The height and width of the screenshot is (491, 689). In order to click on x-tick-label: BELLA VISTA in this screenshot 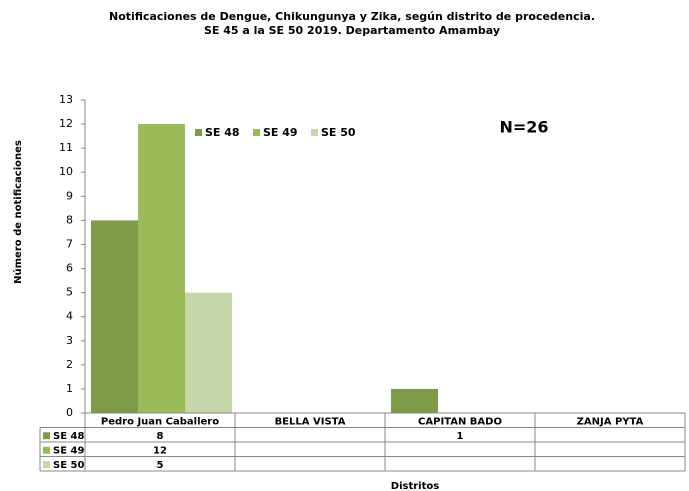, I will do `click(310, 421)`.